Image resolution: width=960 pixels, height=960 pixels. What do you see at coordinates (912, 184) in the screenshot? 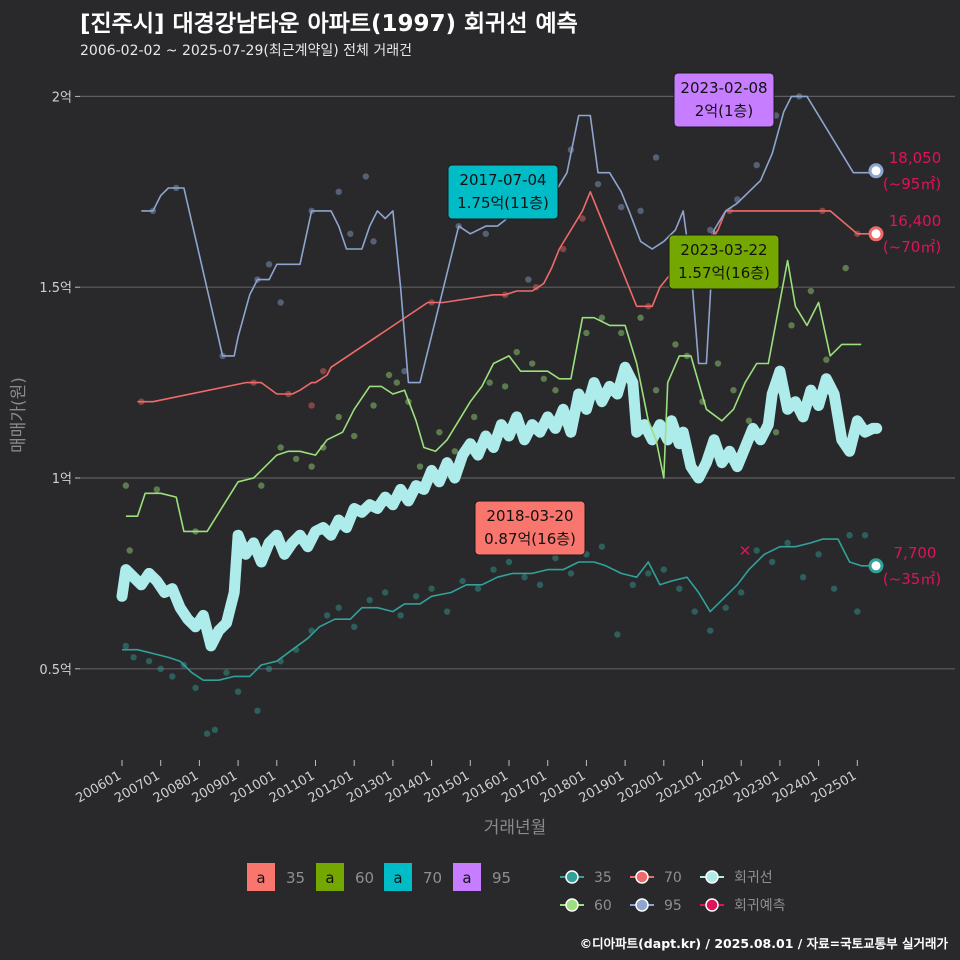
I see `end-area-label: (~95㎡)` at bounding box center [912, 184].